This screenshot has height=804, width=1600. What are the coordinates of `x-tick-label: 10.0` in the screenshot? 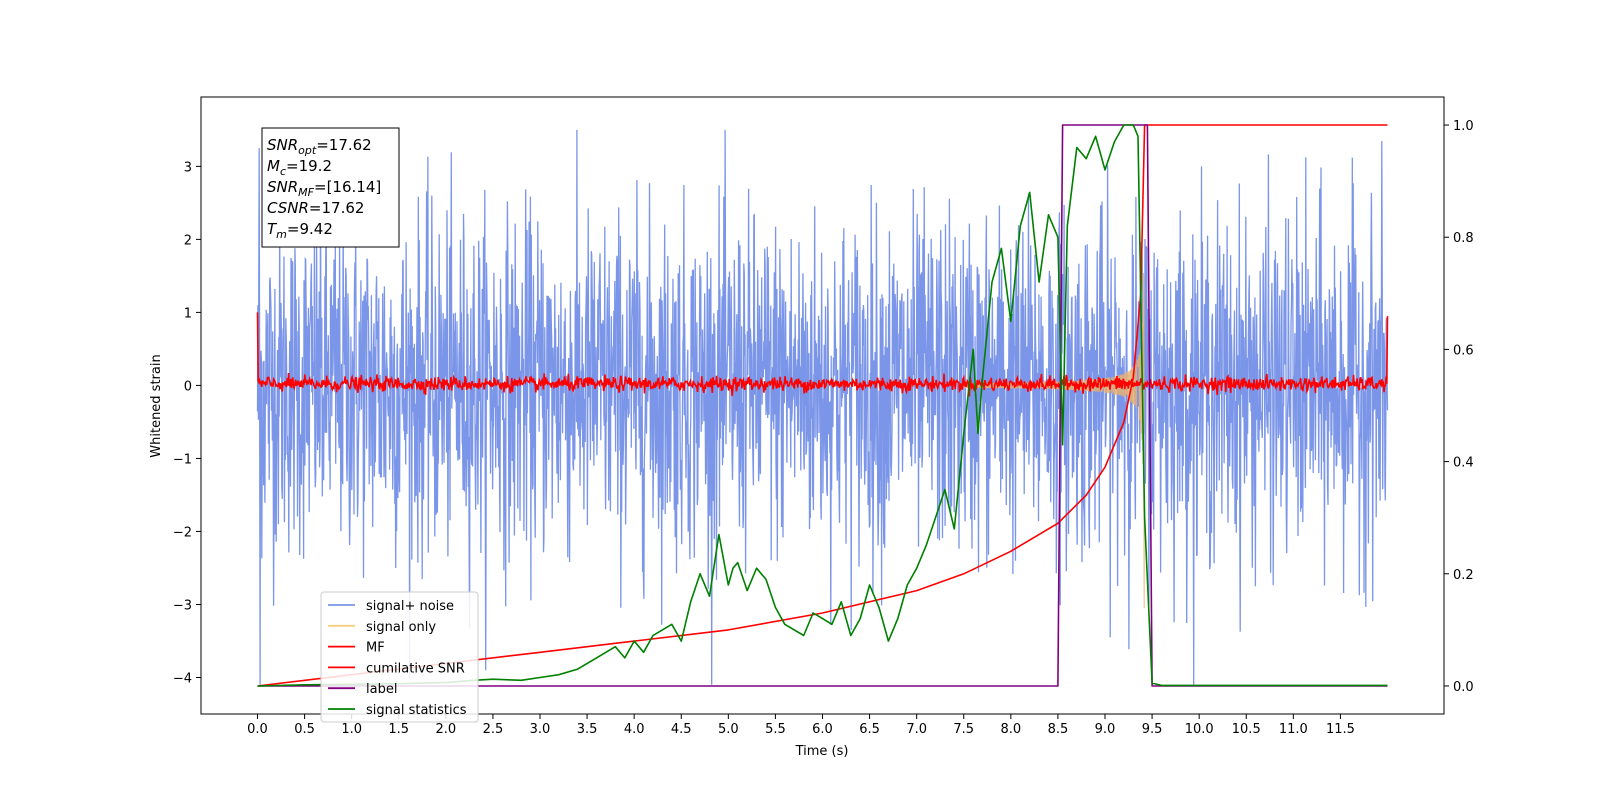 It's located at (1199, 729).